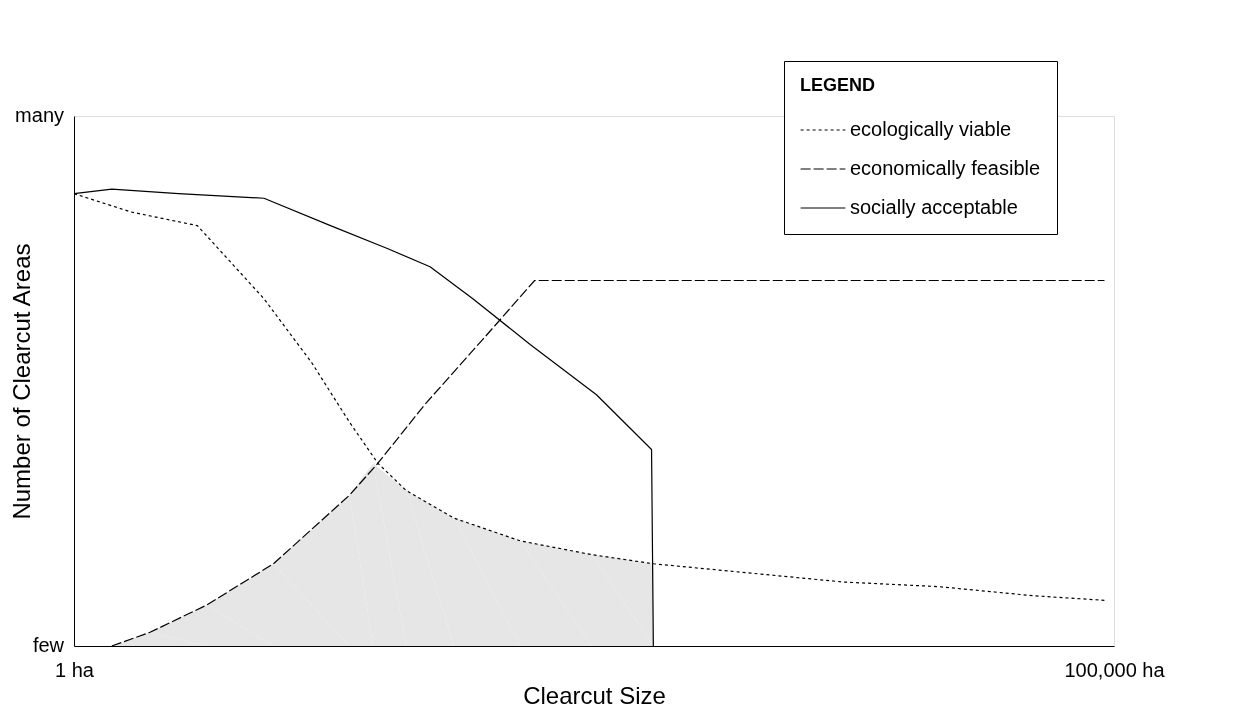 The width and height of the screenshot is (1234, 708). I want to click on y-axis-title: Number of Clearcut Areas, so click(21, 381).